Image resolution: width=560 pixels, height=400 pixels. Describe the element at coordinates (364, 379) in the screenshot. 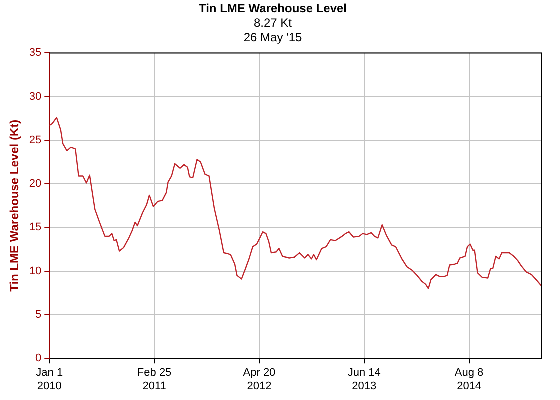

I see `x-tick-label: Jun 14 2013` at that location.